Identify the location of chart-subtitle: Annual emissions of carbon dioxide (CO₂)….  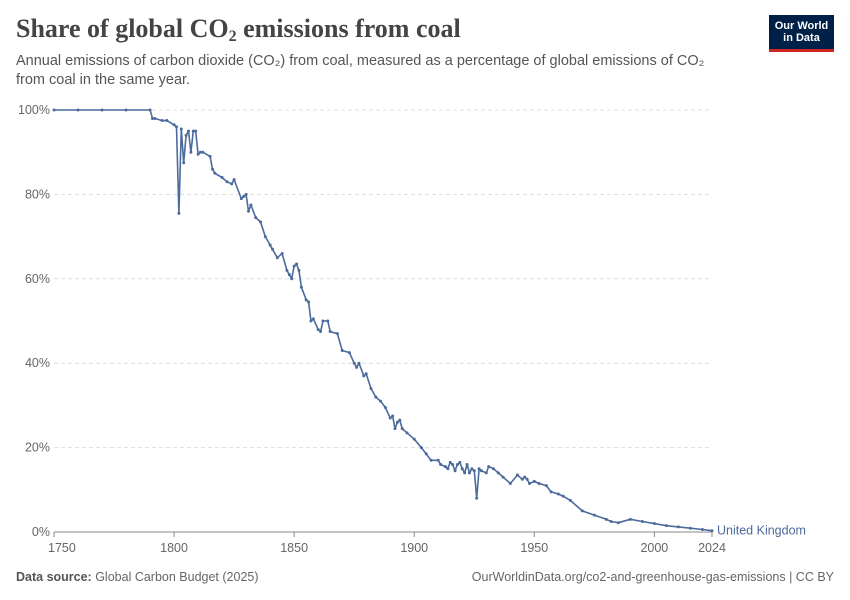
(360, 70).